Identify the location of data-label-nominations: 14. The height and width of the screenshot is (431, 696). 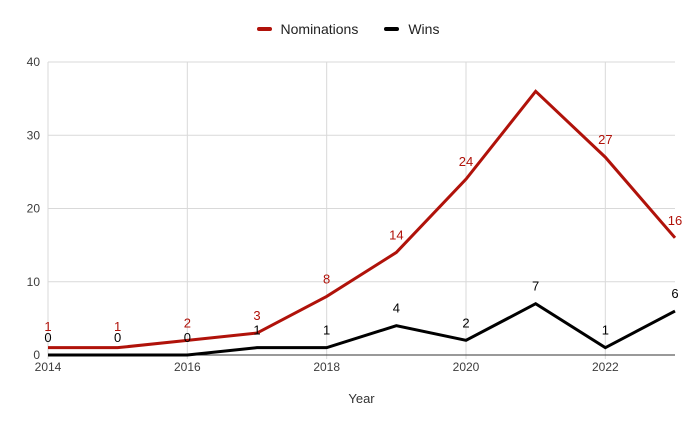
(396, 234).